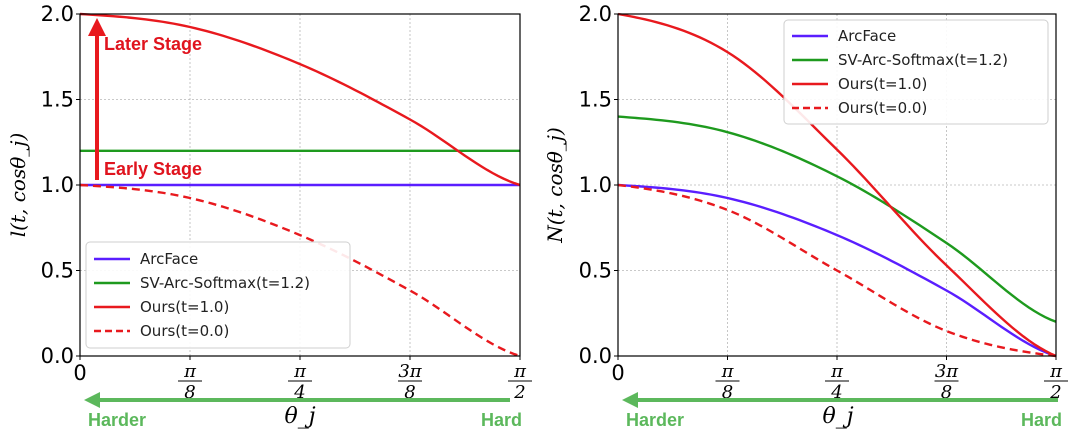  Describe the element at coordinates (1056, 371) in the screenshot. I see `right-xtick-num-4: π` at that location.